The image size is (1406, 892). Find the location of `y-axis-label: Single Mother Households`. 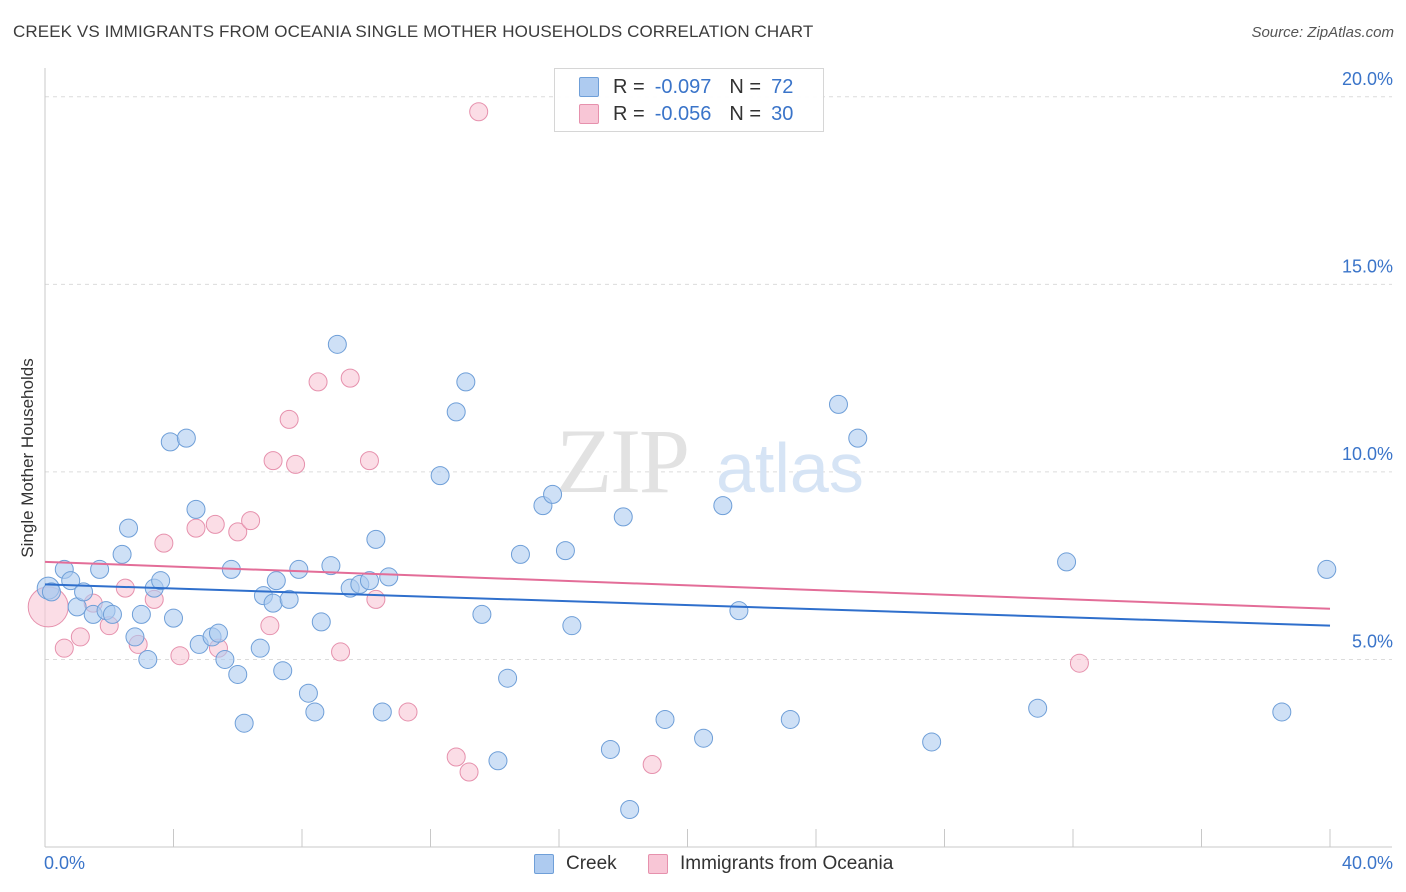

y-axis-label: Single Mother Households is located at coordinates (27, 458).